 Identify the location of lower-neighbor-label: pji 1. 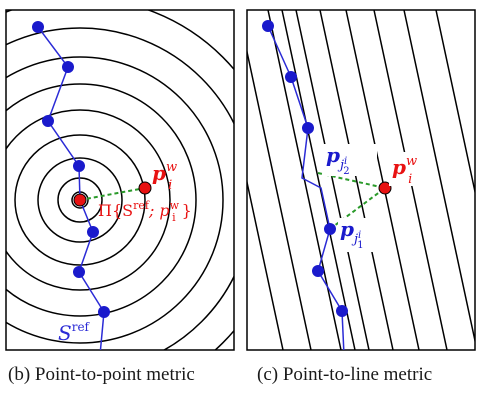
(352, 234).